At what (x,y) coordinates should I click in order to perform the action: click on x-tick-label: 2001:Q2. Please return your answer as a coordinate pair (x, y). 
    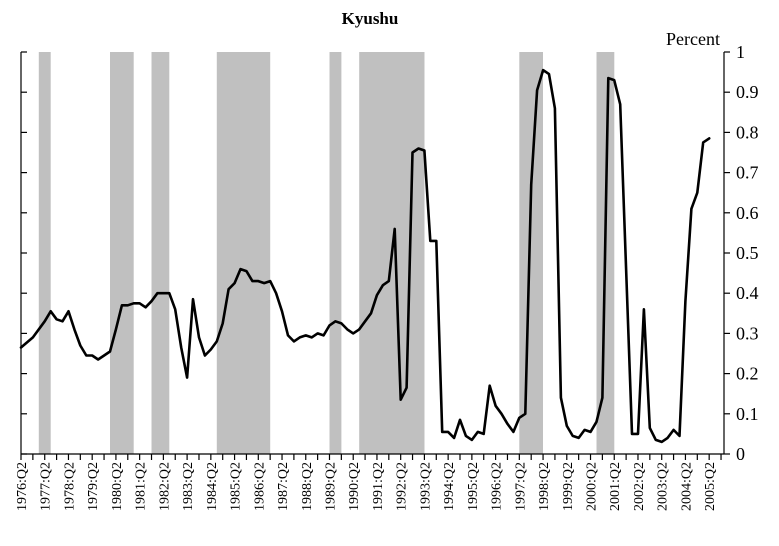
    Looking at the image, I should click on (615, 486).